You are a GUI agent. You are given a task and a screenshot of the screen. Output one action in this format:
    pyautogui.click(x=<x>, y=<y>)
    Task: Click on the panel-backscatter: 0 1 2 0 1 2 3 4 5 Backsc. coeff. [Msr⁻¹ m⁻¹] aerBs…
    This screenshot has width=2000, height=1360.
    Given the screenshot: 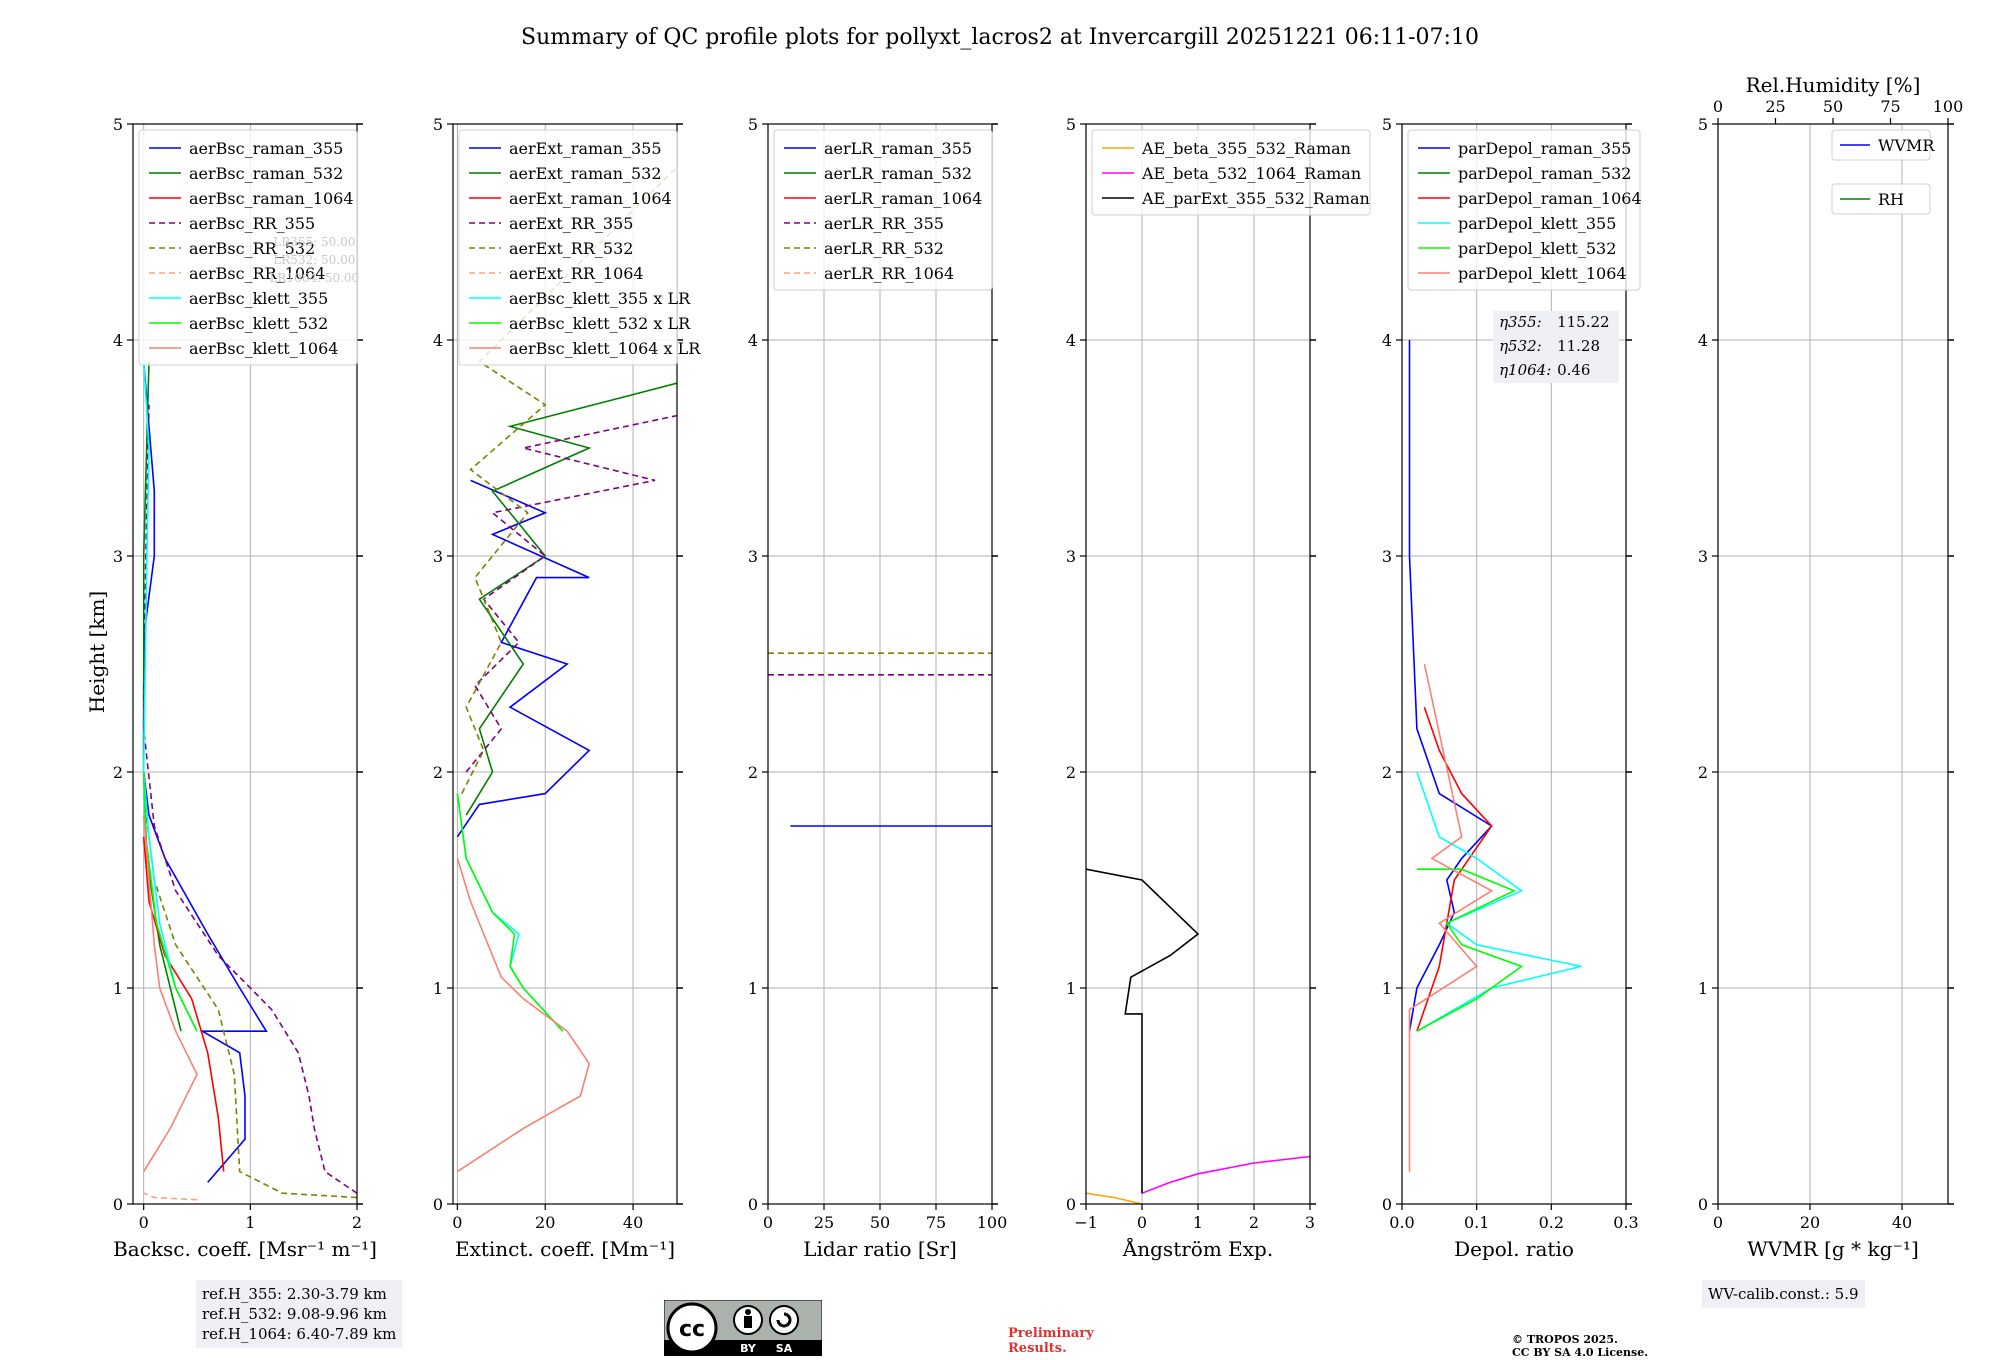 What is the action you would take?
    pyautogui.click(x=245, y=688)
    